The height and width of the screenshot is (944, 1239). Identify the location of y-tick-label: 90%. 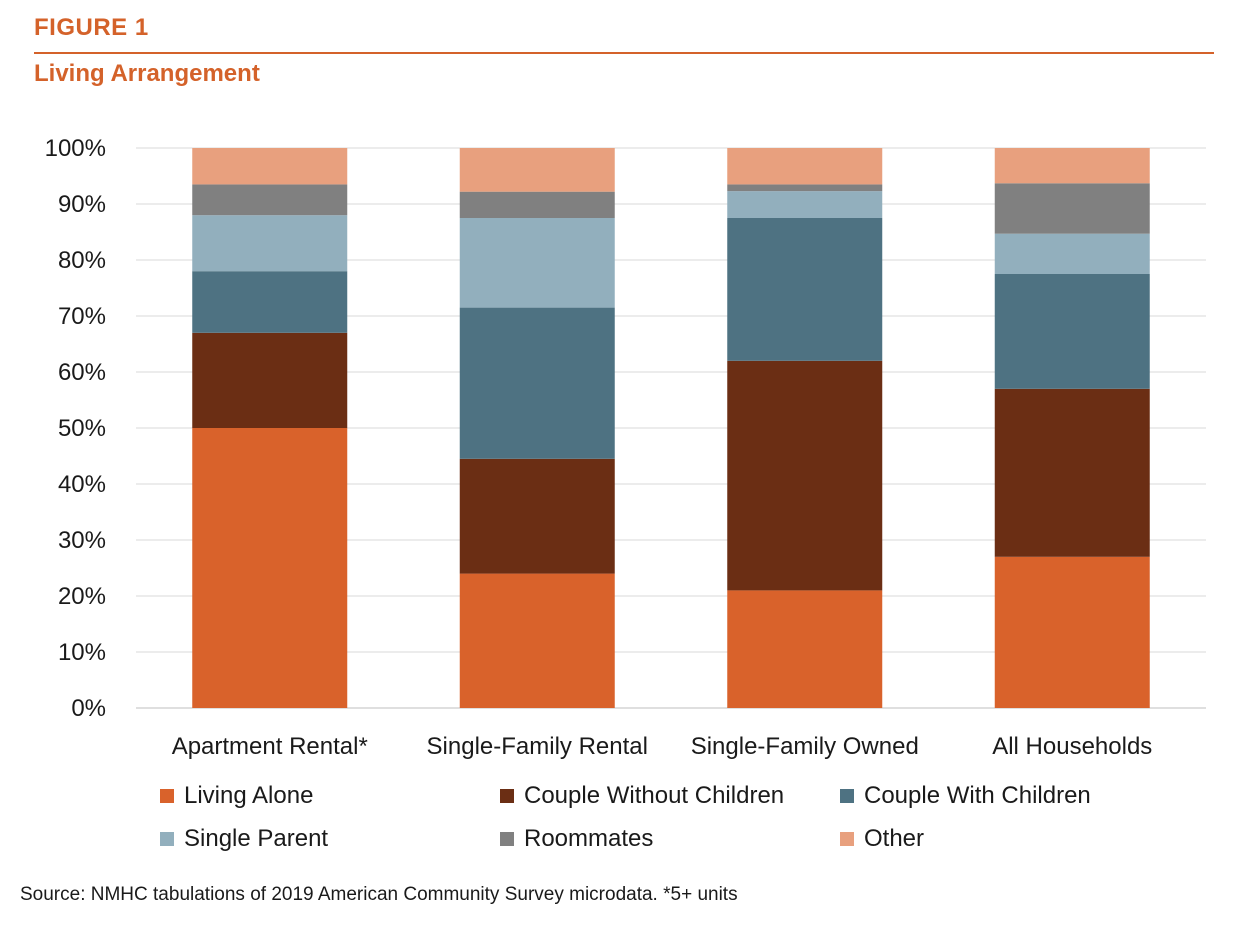
(82, 204).